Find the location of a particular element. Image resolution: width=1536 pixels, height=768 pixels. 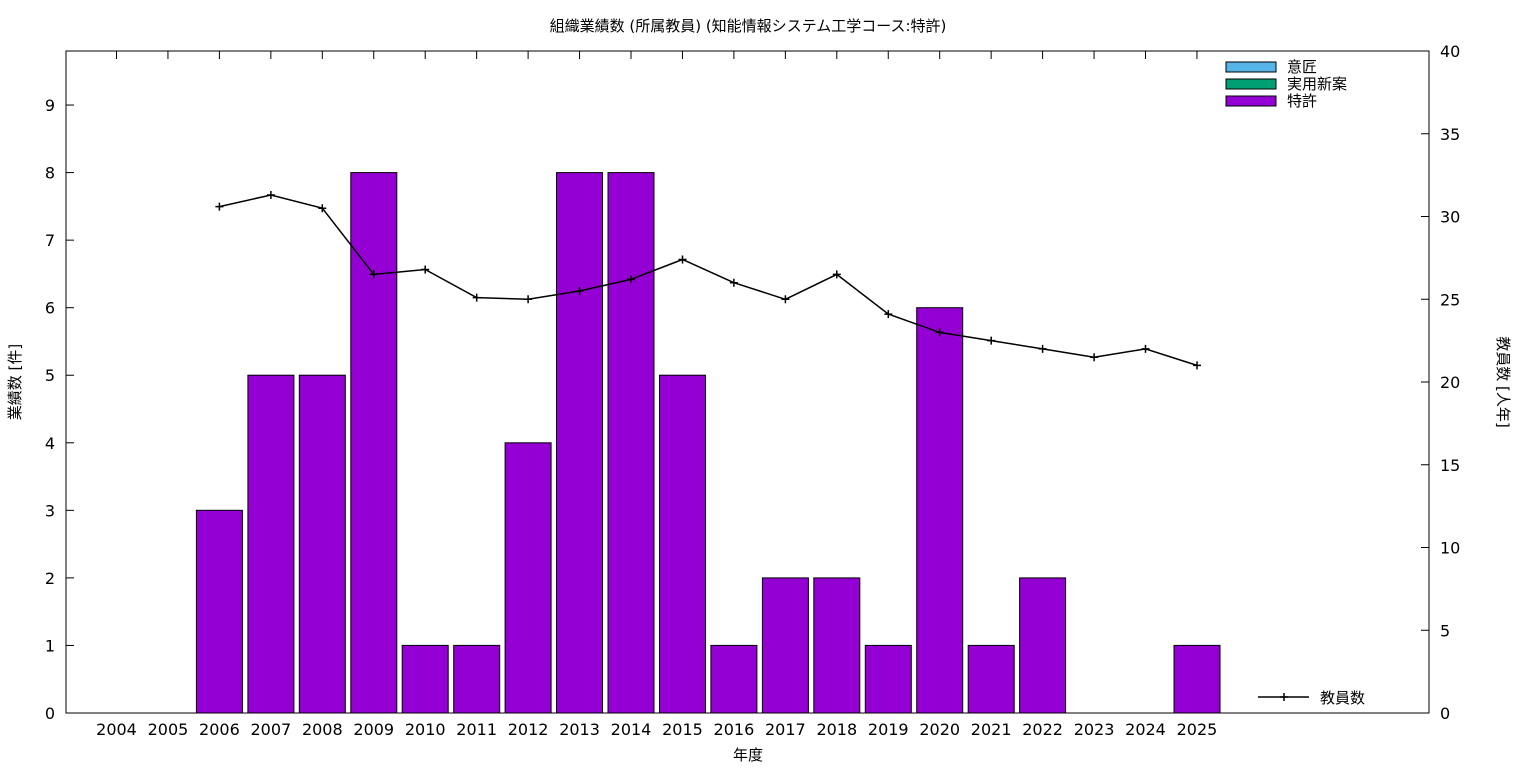

legend-line-label: 教員数 is located at coordinates (1342, 698).